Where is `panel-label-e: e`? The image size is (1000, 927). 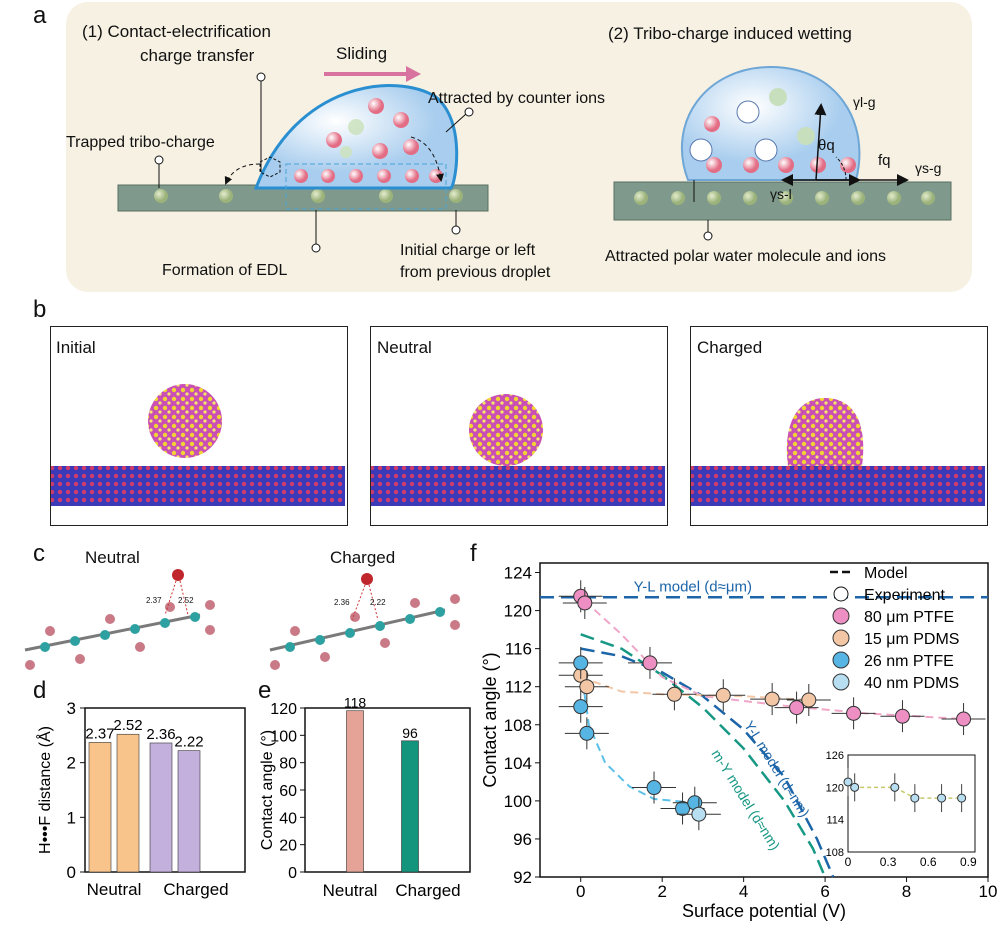
panel-label-e: e is located at coordinates (265, 690).